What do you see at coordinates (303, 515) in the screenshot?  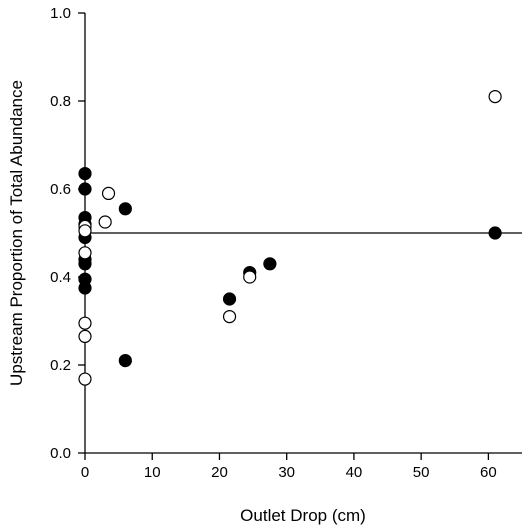 I see `x-axis-title: Outlet Drop (cm)` at bounding box center [303, 515].